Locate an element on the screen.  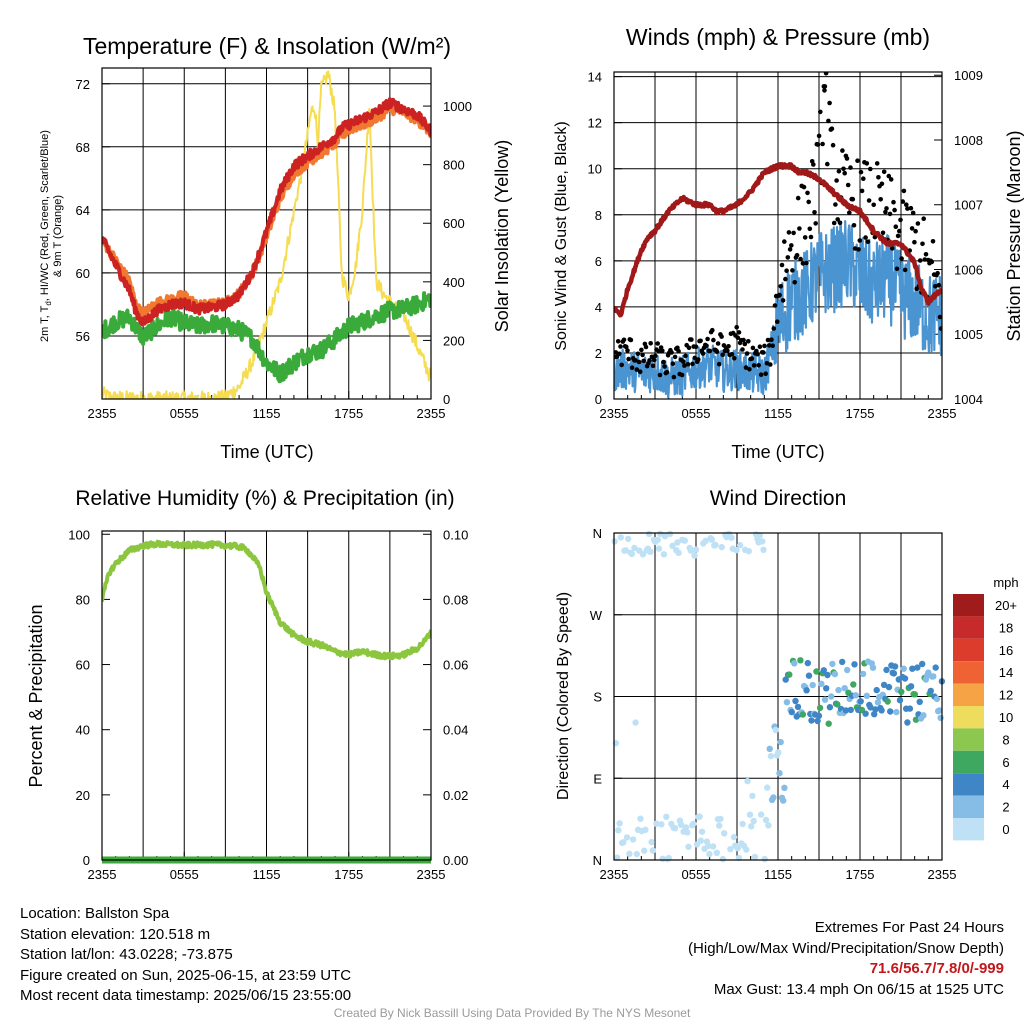
direction-points is located at coordinates (778, 696).